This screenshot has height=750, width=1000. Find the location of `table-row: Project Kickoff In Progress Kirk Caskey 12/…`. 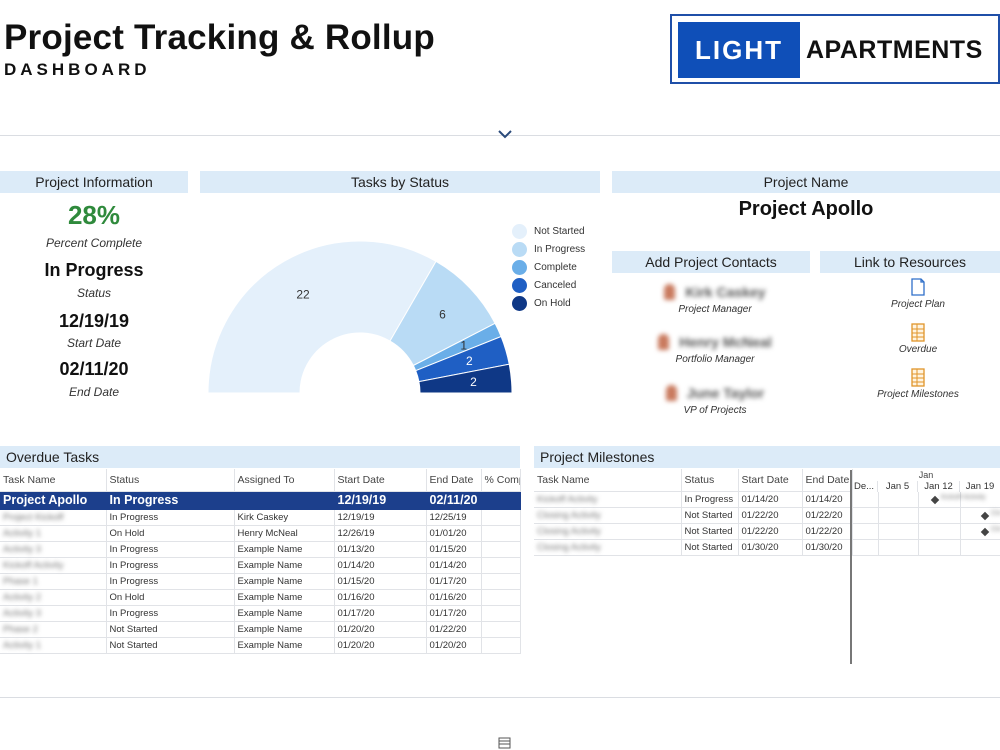

table-row: Project Kickoff In Progress Kirk Caskey 12/… is located at coordinates (260, 517).